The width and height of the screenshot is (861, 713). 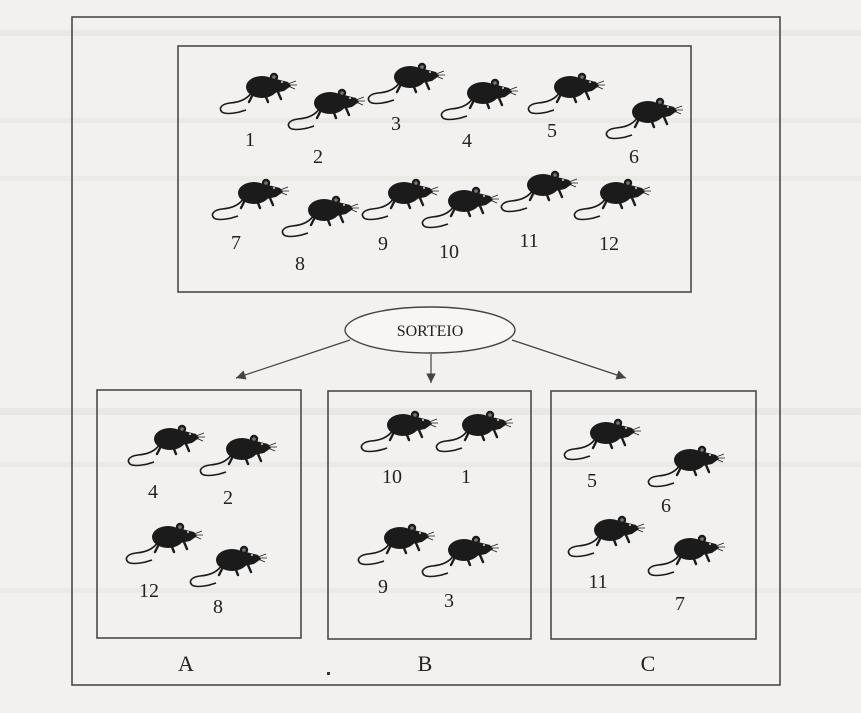 I want to click on group-b-label: B, so click(x=425, y=663).